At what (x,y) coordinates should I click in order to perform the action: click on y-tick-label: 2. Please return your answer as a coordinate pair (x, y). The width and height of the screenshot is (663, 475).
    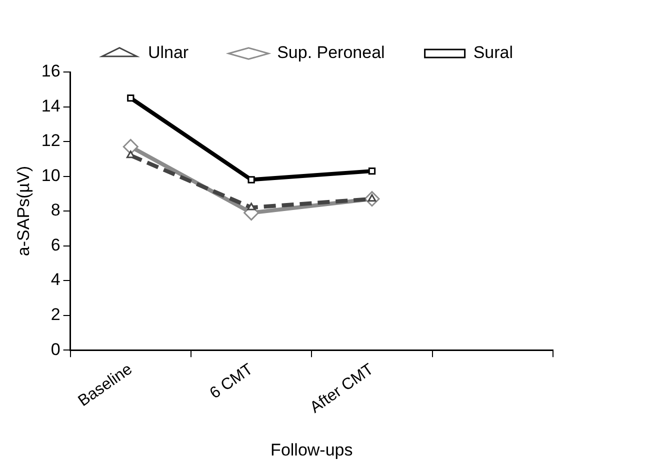
    Looking at the image, I should click on (55, 314).